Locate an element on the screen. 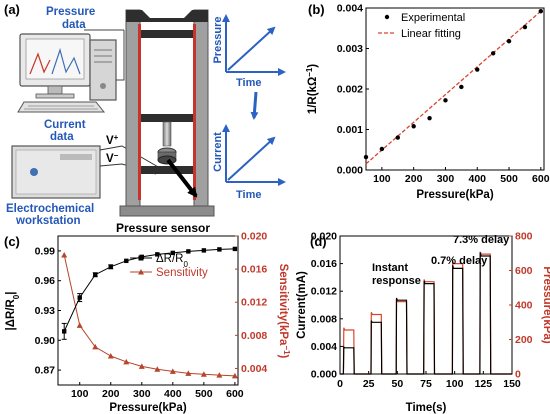 The image size is (550, 414). panel-c-ylabel-right: Sensitivity(kPa−1) is located at coordinates (284, 311).